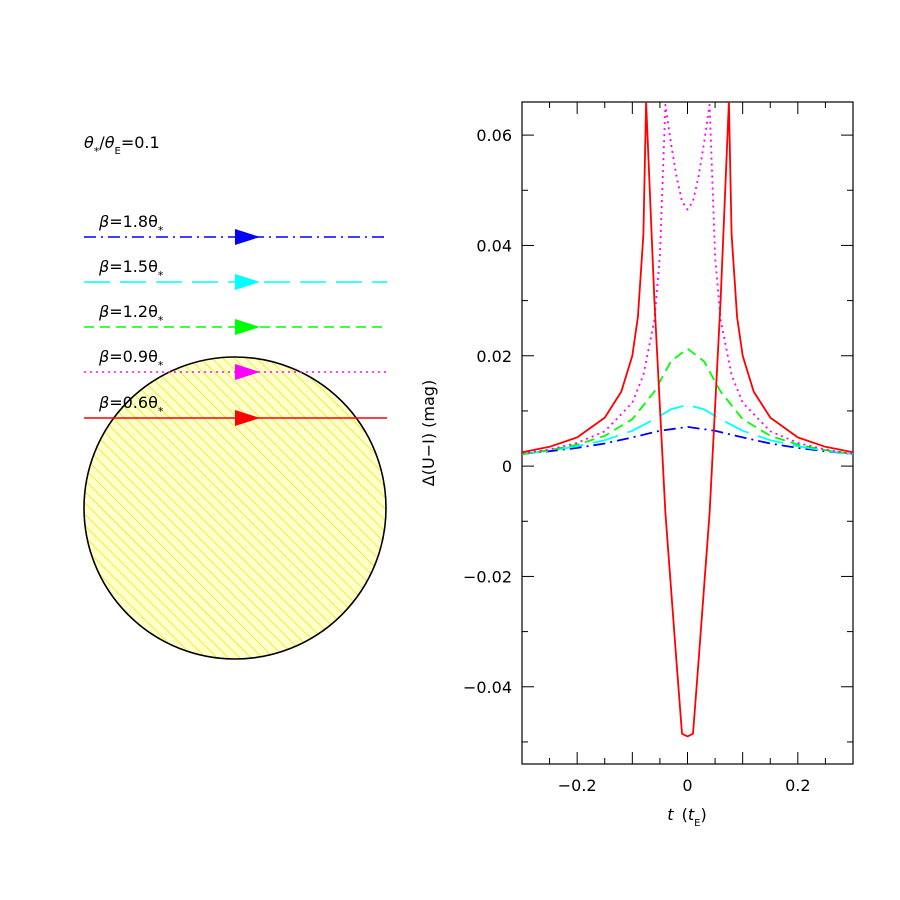 This screenshot has width=900, height=900. Describe the element at coordinates (494, 245) in the screenshot. I see `y-tick-label: 0.04` at that location.